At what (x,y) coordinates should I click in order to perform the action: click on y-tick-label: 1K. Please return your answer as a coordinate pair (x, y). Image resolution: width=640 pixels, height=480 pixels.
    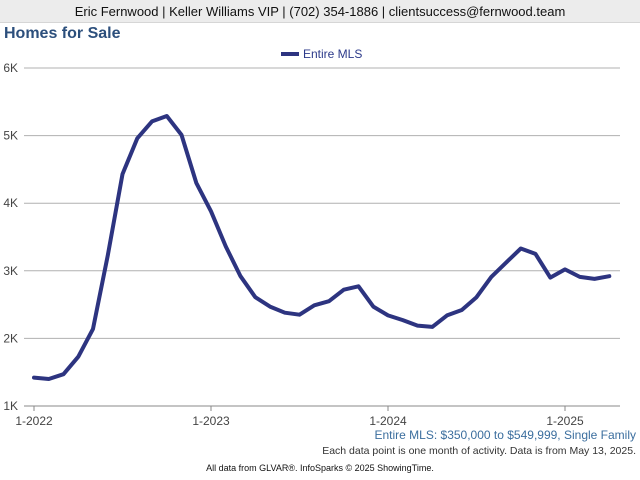
    Looking at the image, I should click on (10, 406).